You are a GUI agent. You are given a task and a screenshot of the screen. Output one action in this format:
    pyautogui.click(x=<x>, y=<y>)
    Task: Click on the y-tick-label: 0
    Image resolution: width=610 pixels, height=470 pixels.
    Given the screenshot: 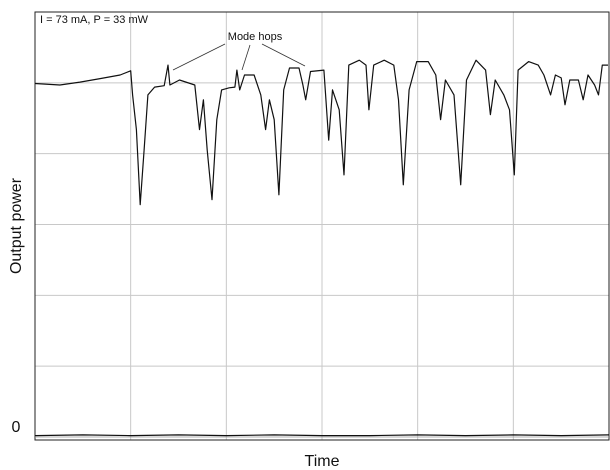 What is the action you would take?
    pyautogui.click(x=16, y=427)
    